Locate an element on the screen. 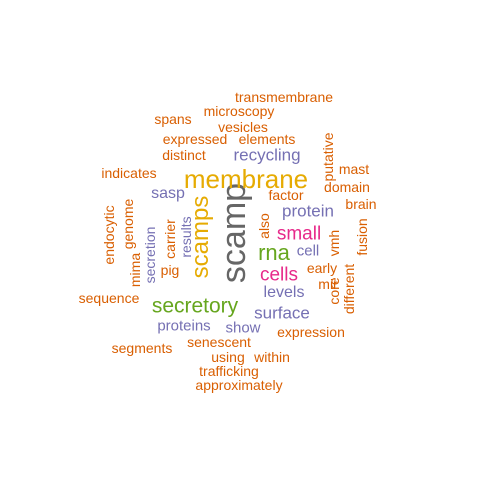  word-genome: genome is located at coordinates (128, 224).